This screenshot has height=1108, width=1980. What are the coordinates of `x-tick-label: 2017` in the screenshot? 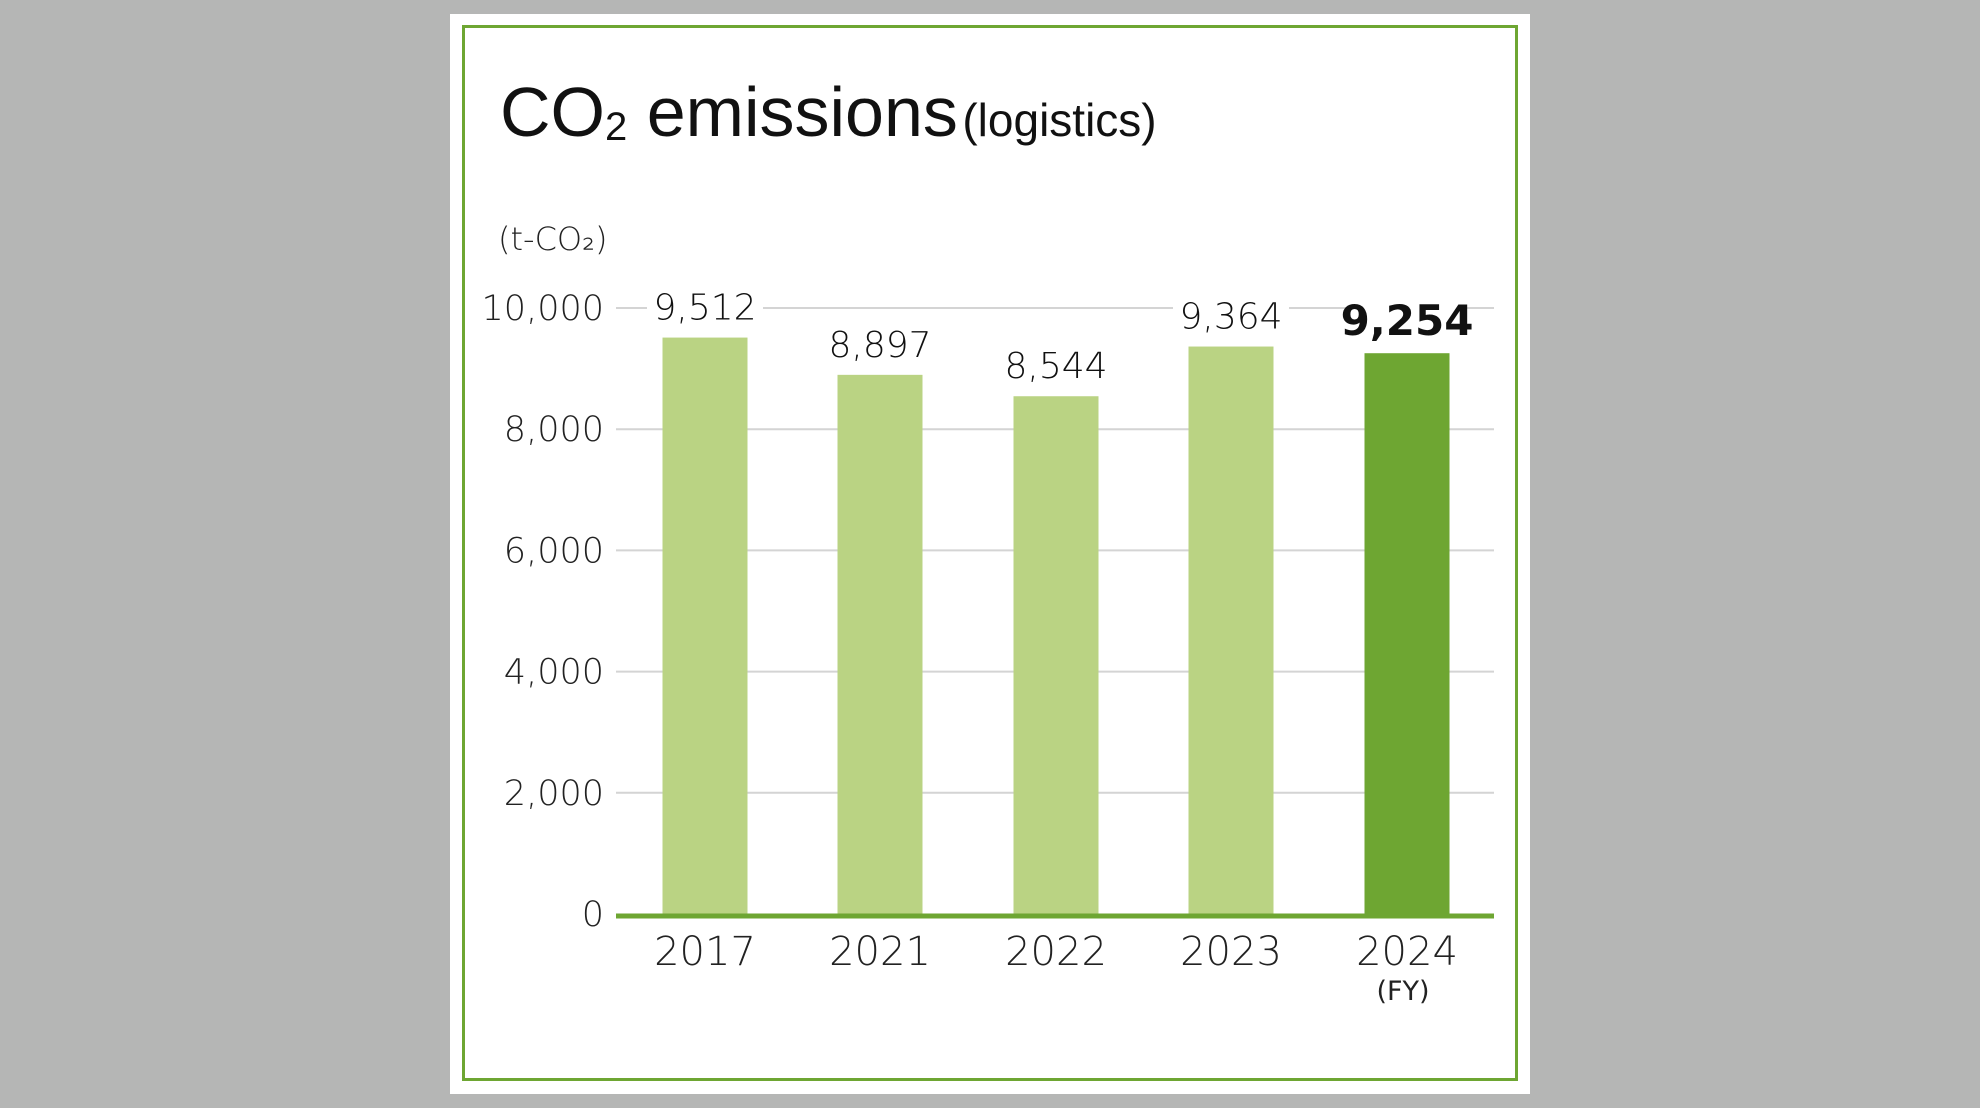 It's located at (705, 952).